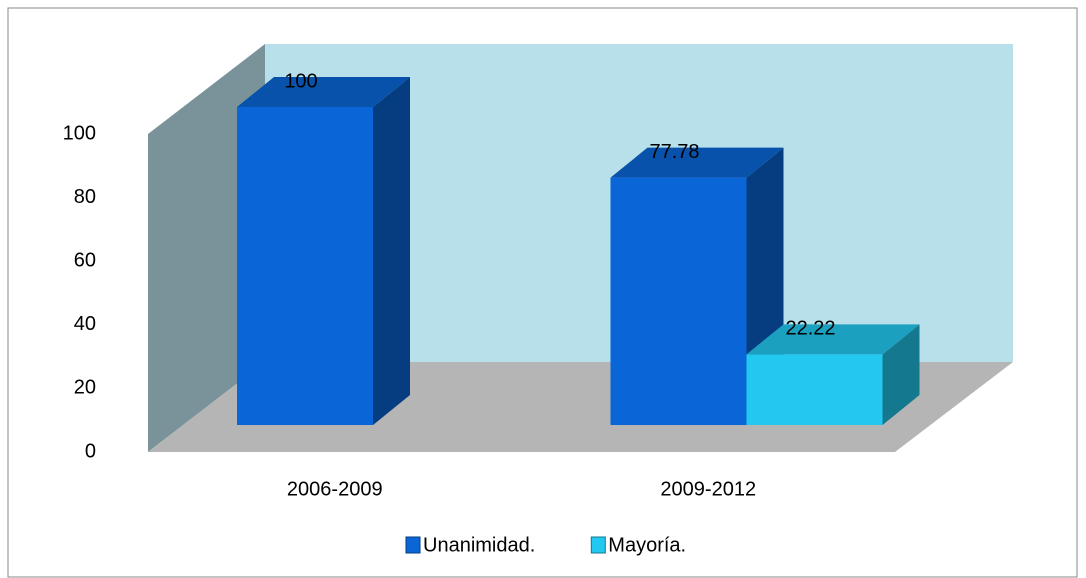 Image resolution: width=1086 pixels, height=578 pixels. What do you see at coordinates (79, 133) in the screenshot?
I see `y-tick-label: 100` at bounding box center [79, 133].